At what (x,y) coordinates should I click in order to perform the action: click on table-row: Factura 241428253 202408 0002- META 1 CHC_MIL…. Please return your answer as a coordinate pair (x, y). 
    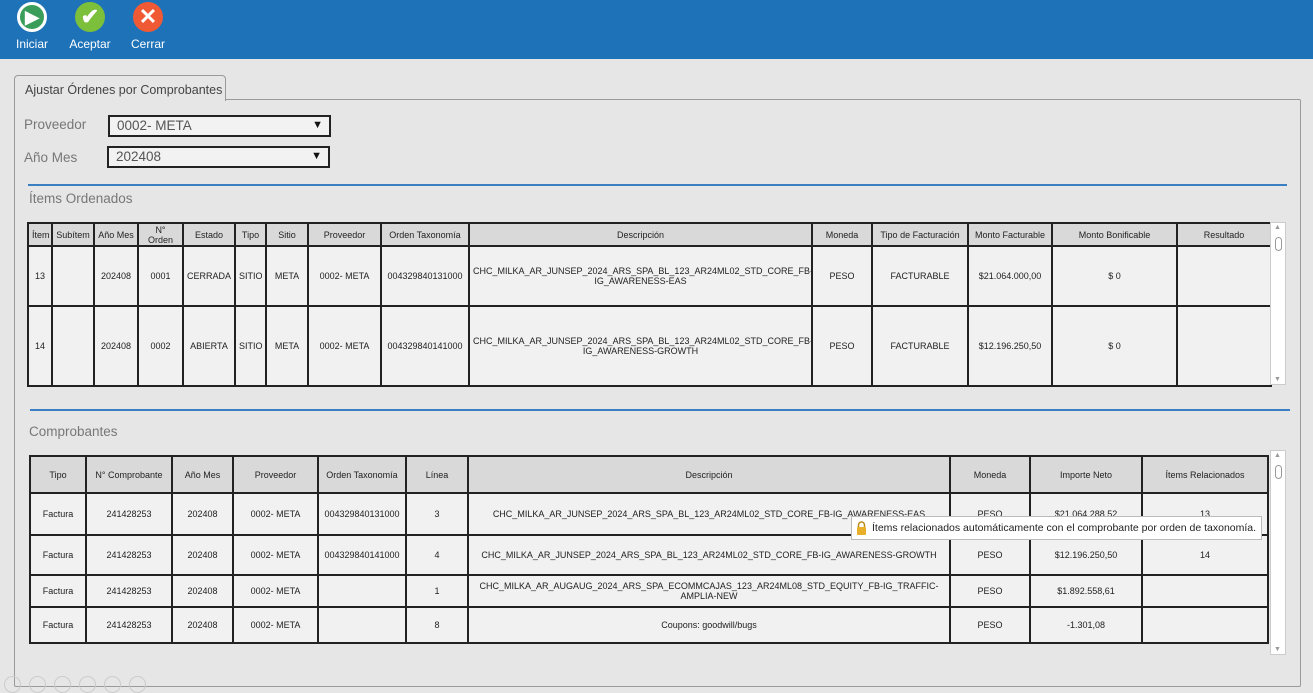
    Looking at the image, I should click on (649, 591).